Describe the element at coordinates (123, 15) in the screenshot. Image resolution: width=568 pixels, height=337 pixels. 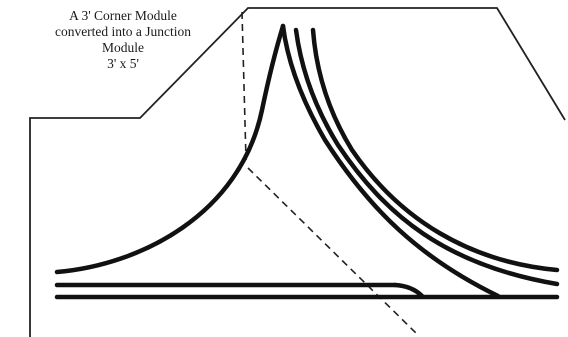
I see `caption-line-1: A 3' Corner Module` at that location.